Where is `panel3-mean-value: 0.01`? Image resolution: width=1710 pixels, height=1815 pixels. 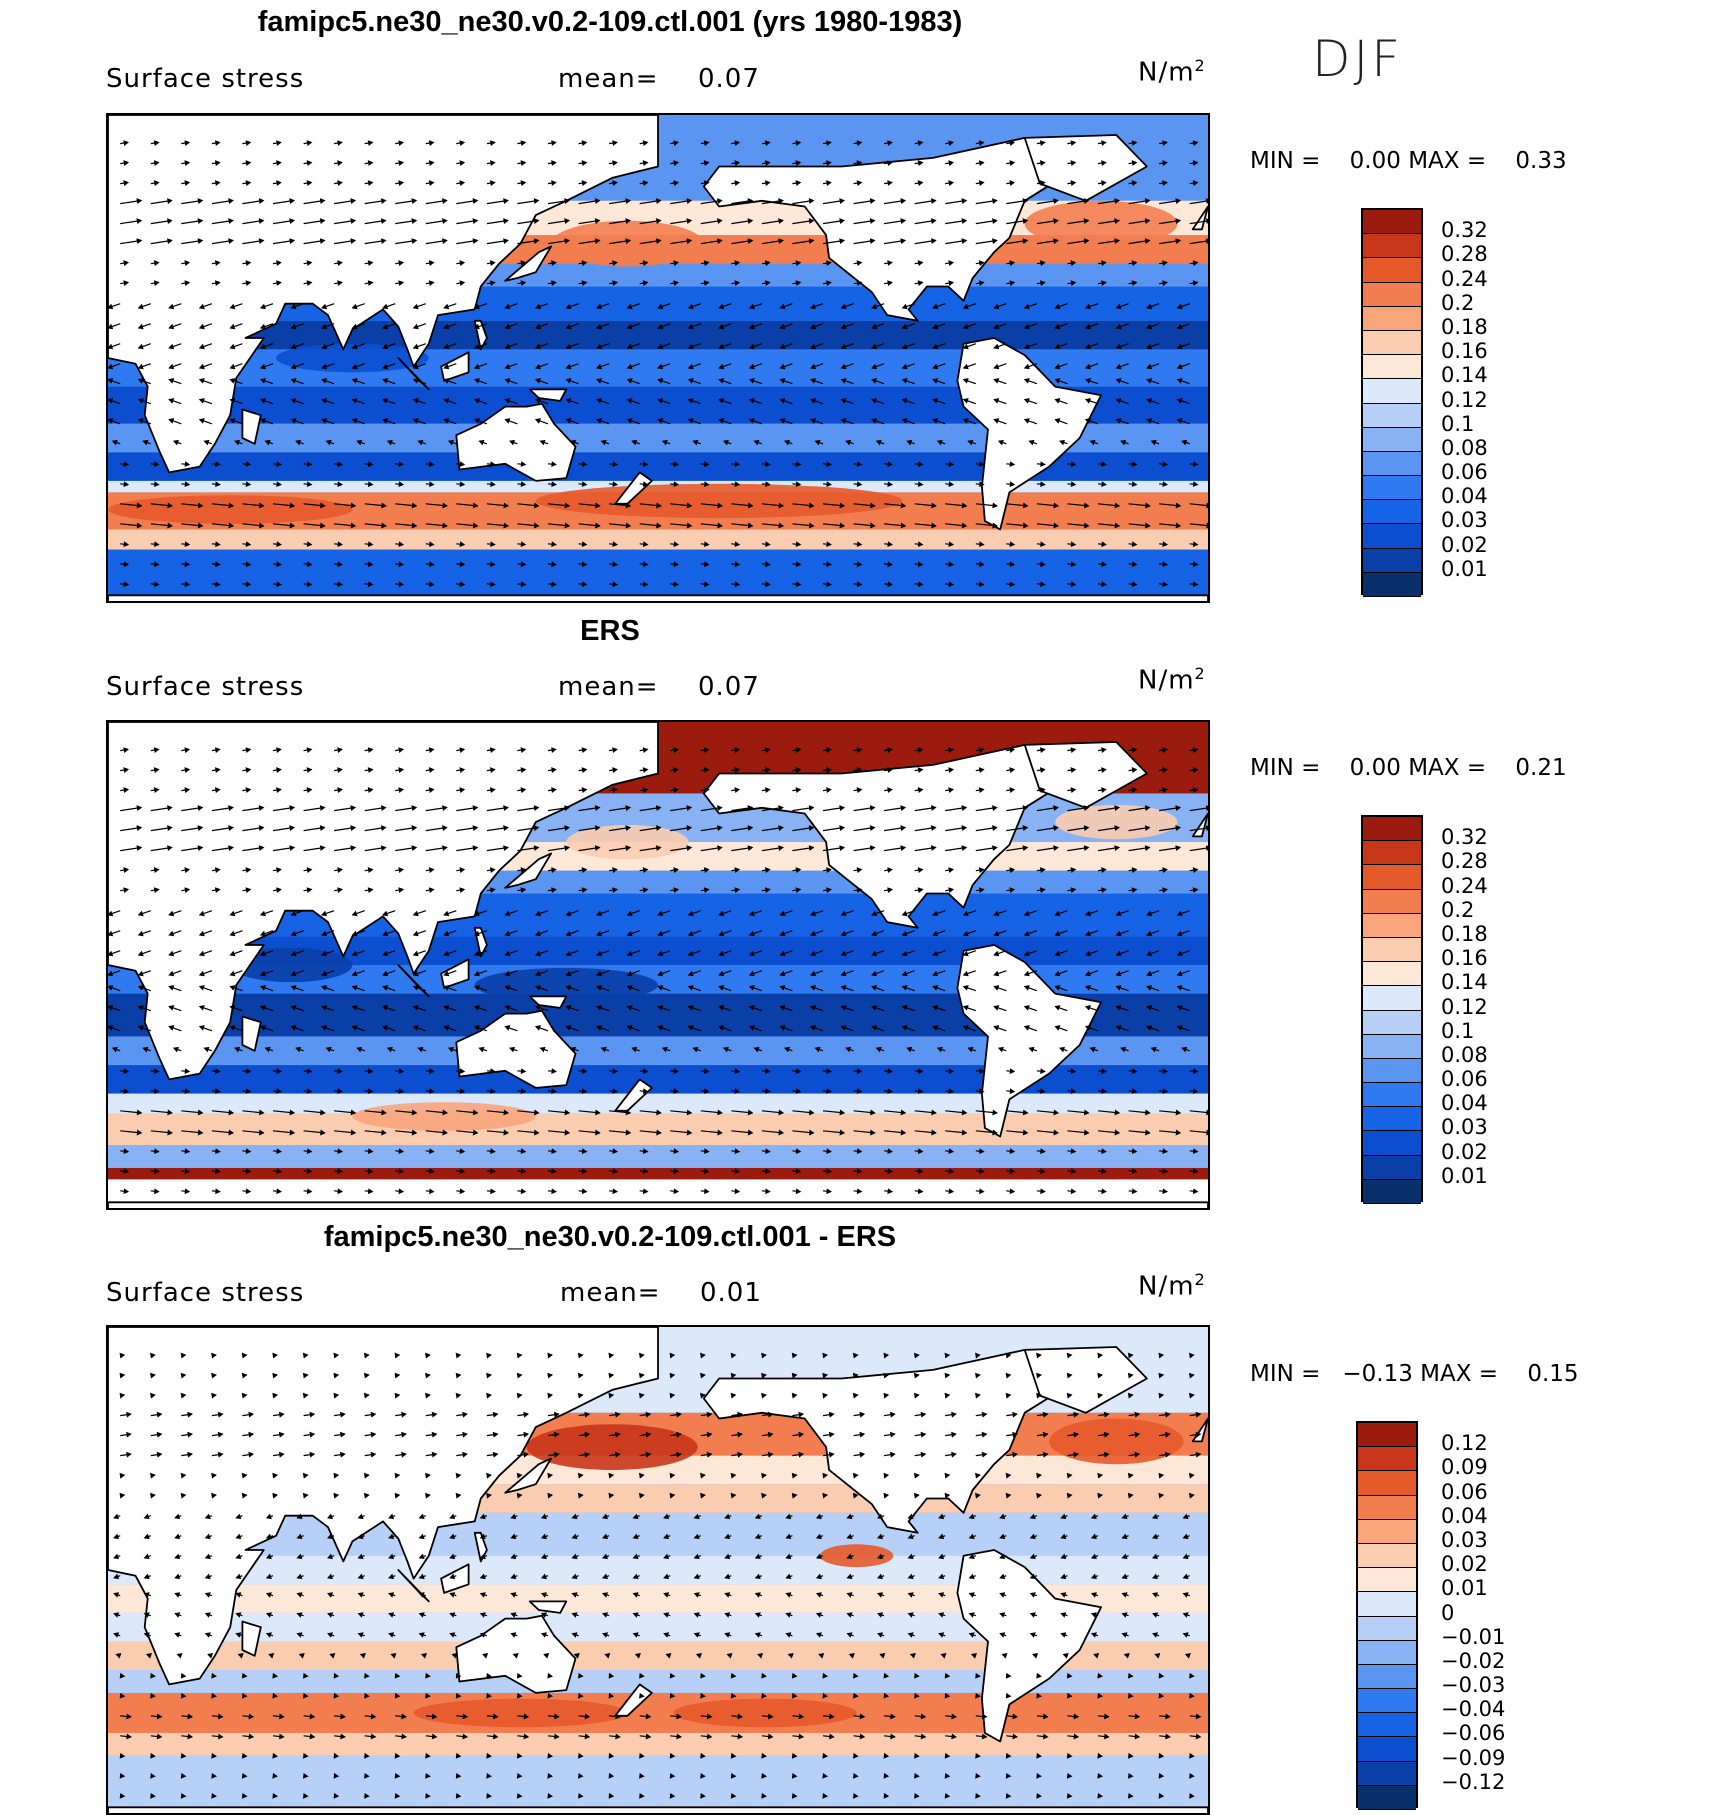
panel3-mean-value: 0.01 is located at coordinates (731, 1293).